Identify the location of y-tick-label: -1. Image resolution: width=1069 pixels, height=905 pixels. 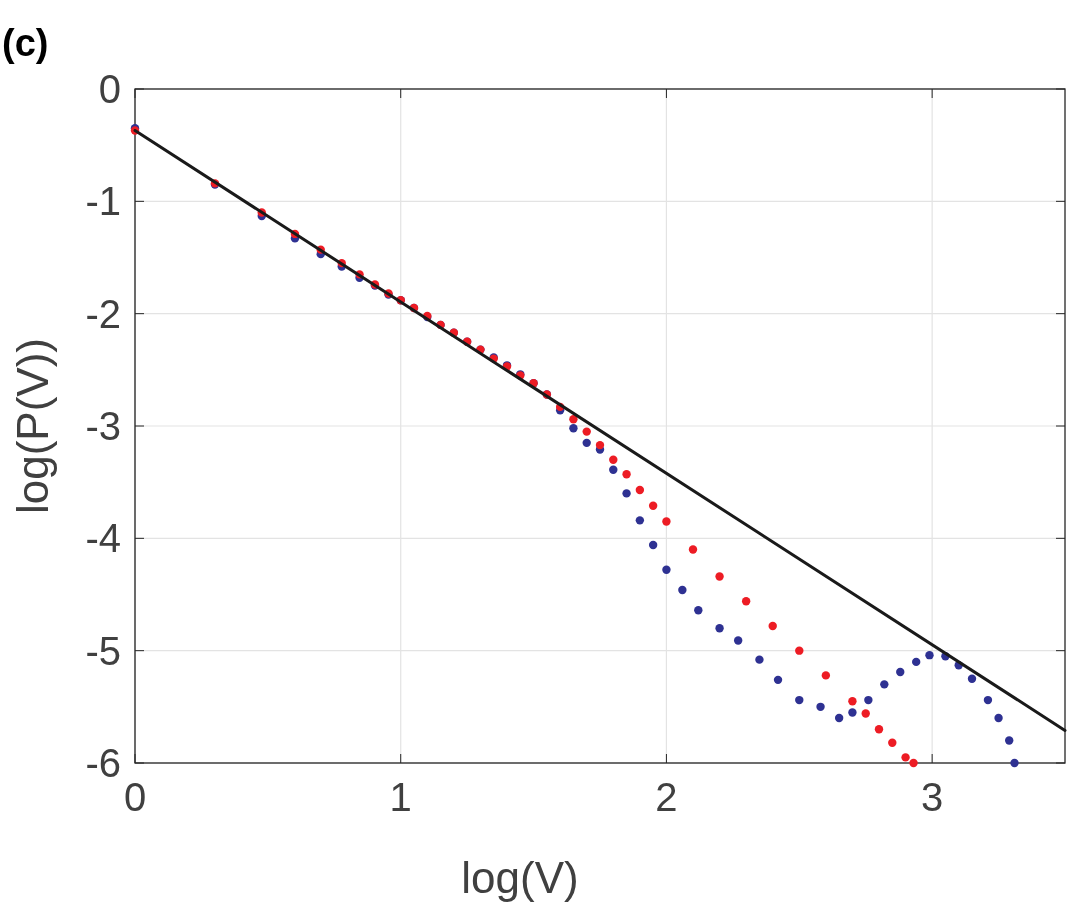
(103, 201).